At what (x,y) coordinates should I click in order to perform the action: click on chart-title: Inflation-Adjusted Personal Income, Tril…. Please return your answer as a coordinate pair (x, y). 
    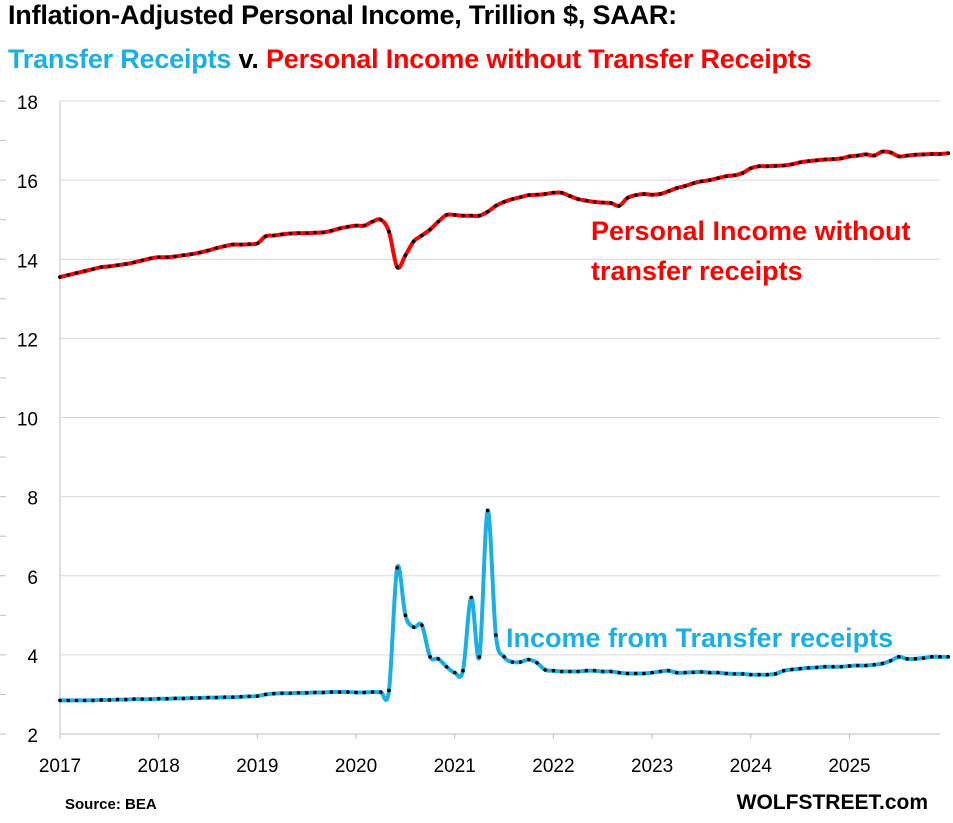
    Looking at the image, I should click on (342, 15).